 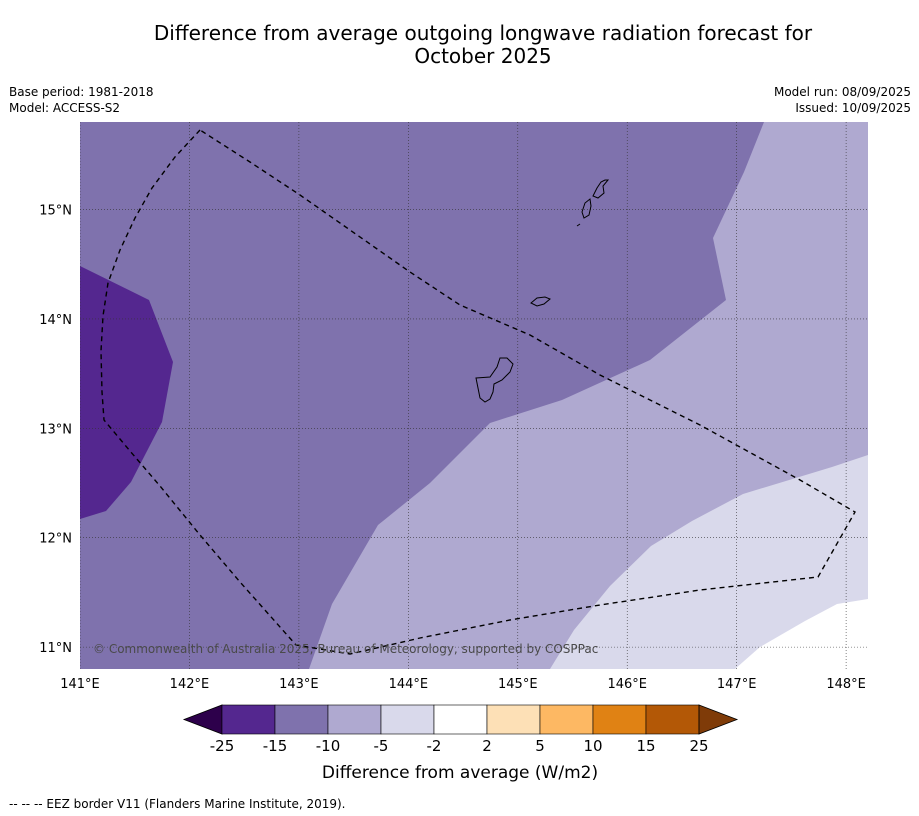 What do you see at coordinates (842, 92) in the screenshot?
I see `model-run: Model run: 08/09/2025` at bounding box center [842, 92].